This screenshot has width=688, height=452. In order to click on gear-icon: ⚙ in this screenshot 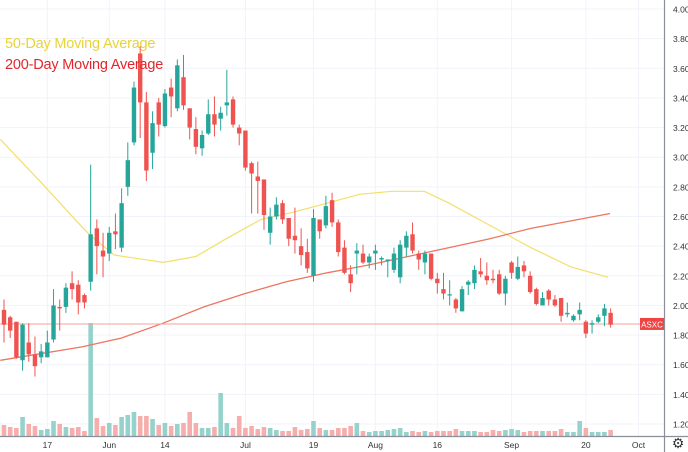, I will do `click(678, 444)`.